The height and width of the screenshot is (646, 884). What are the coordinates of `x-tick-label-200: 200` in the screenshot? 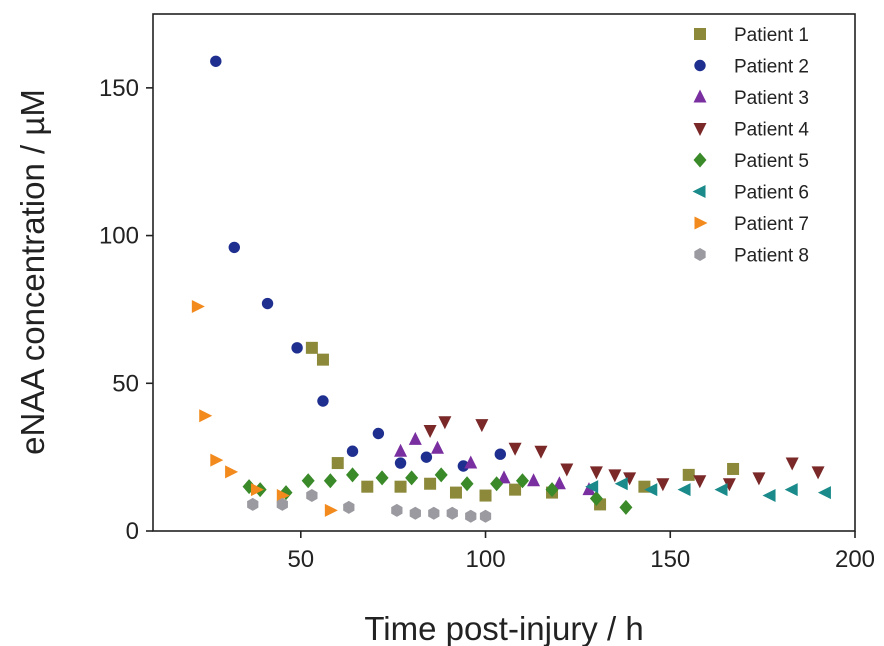 It's located at (855, 559).